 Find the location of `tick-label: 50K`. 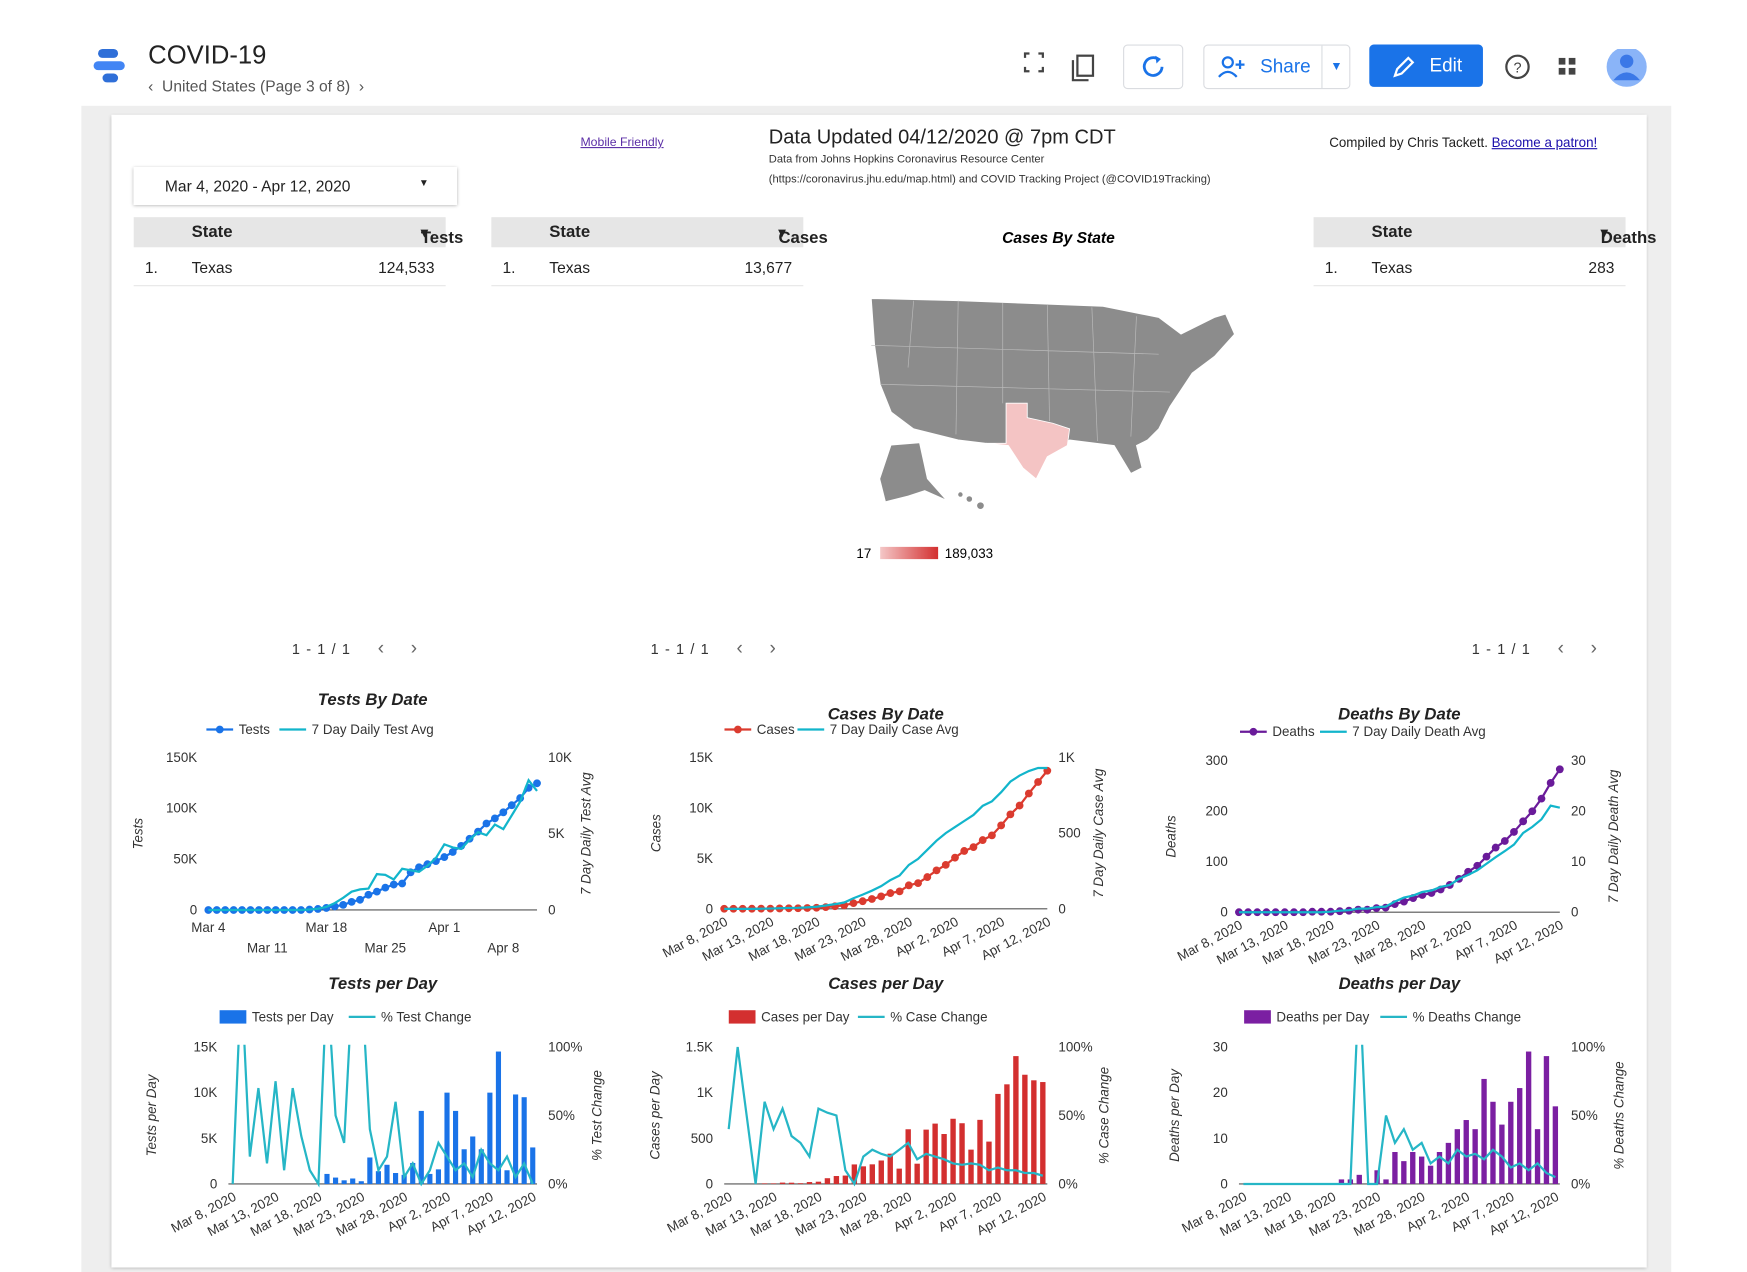

tick-label: 50K is located at coordinates (185, 859).